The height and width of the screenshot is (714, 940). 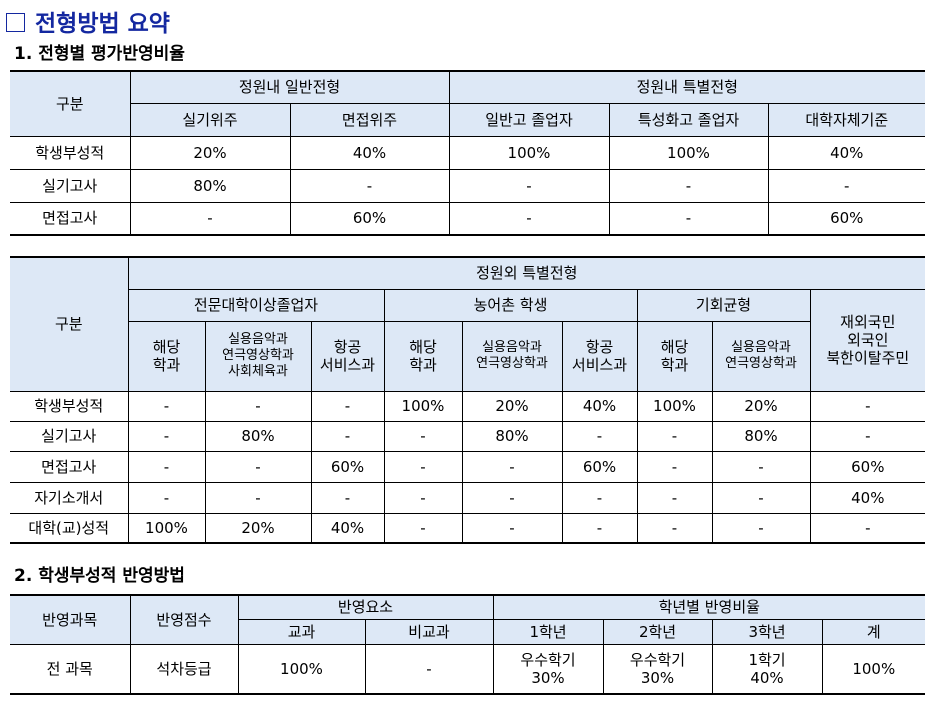 I want to click on col-header-music-theater: 실용음악과 연극영상학과, so click(x=512, y=356).